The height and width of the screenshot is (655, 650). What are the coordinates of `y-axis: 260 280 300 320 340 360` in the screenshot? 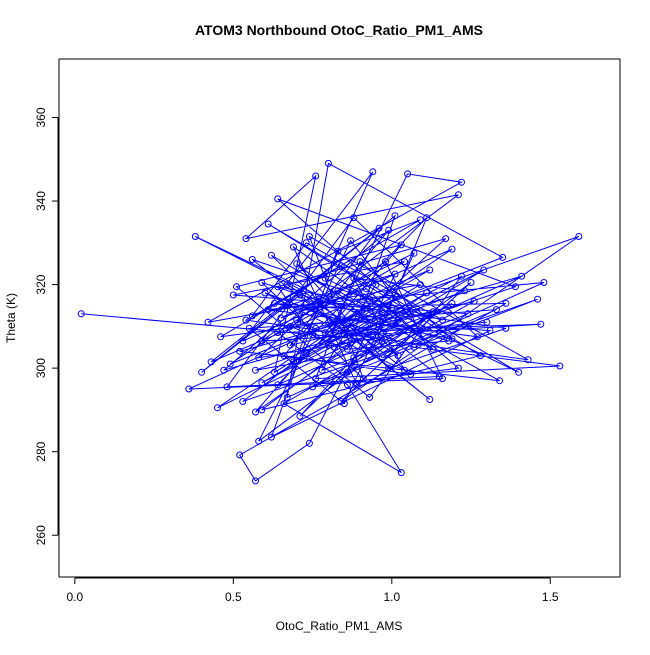 It's located at (46, 326).